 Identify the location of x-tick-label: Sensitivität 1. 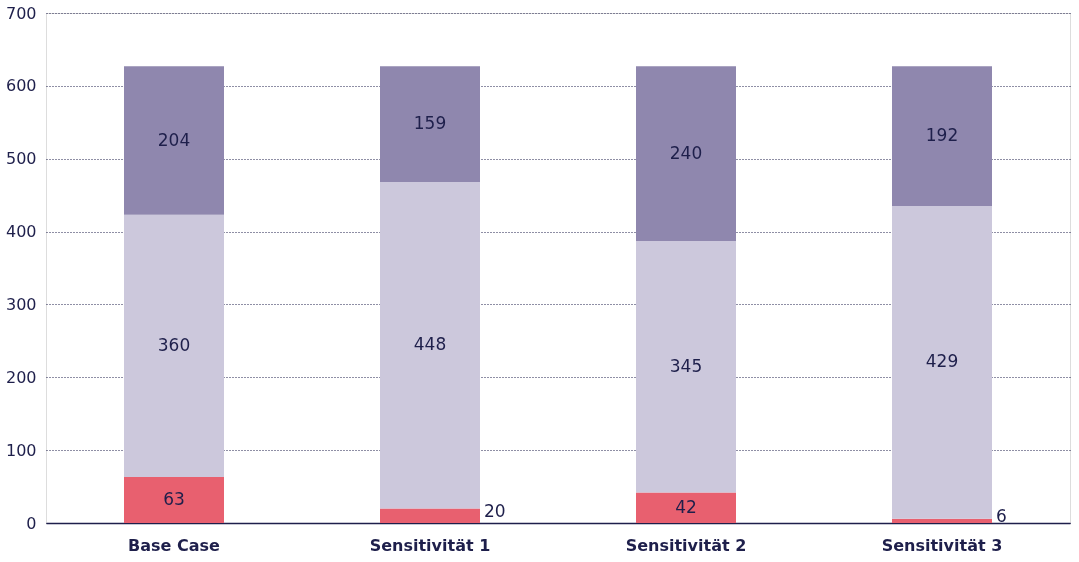
(430, 545).